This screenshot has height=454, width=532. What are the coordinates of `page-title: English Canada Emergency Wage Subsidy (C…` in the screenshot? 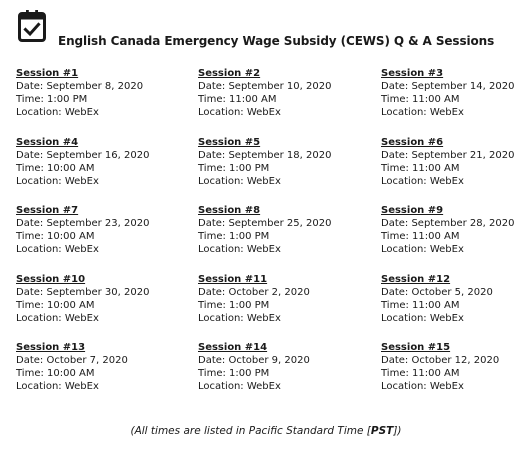 It's located at (276, 41).